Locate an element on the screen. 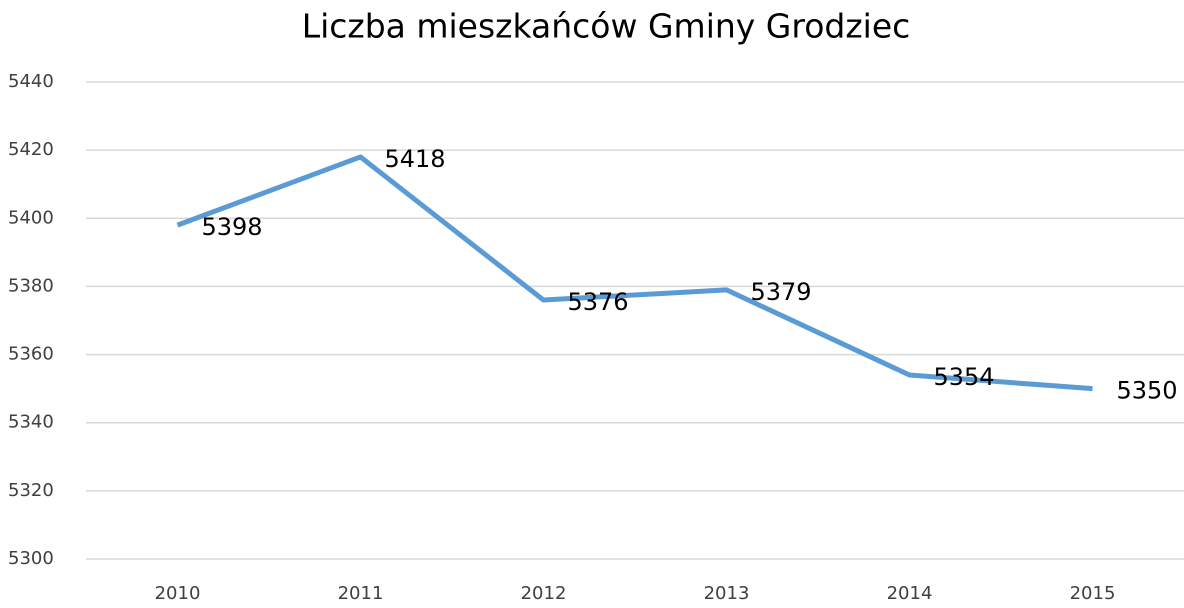 Image resolution: width=1184 pixels, height=608 pixels. x-tick-label: 2014 is located at coordinates (910, 593).